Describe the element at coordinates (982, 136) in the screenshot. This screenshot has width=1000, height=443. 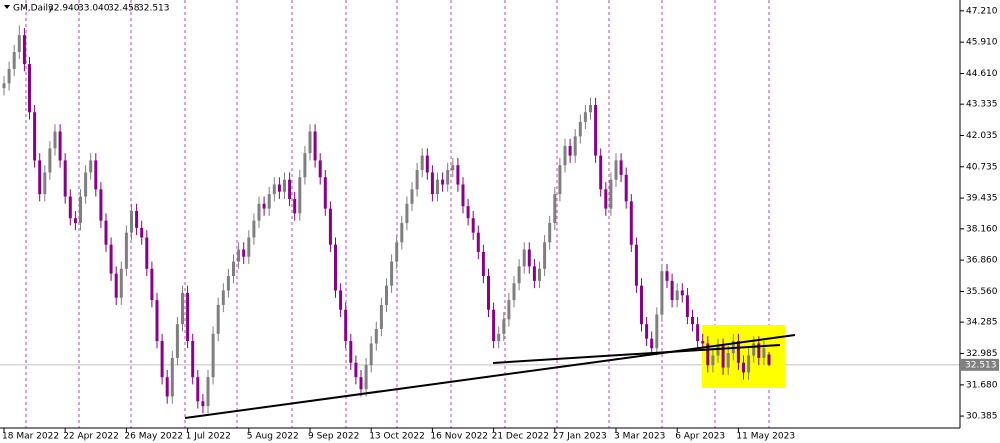
I see `y-tick-label: 42.035` at that location.